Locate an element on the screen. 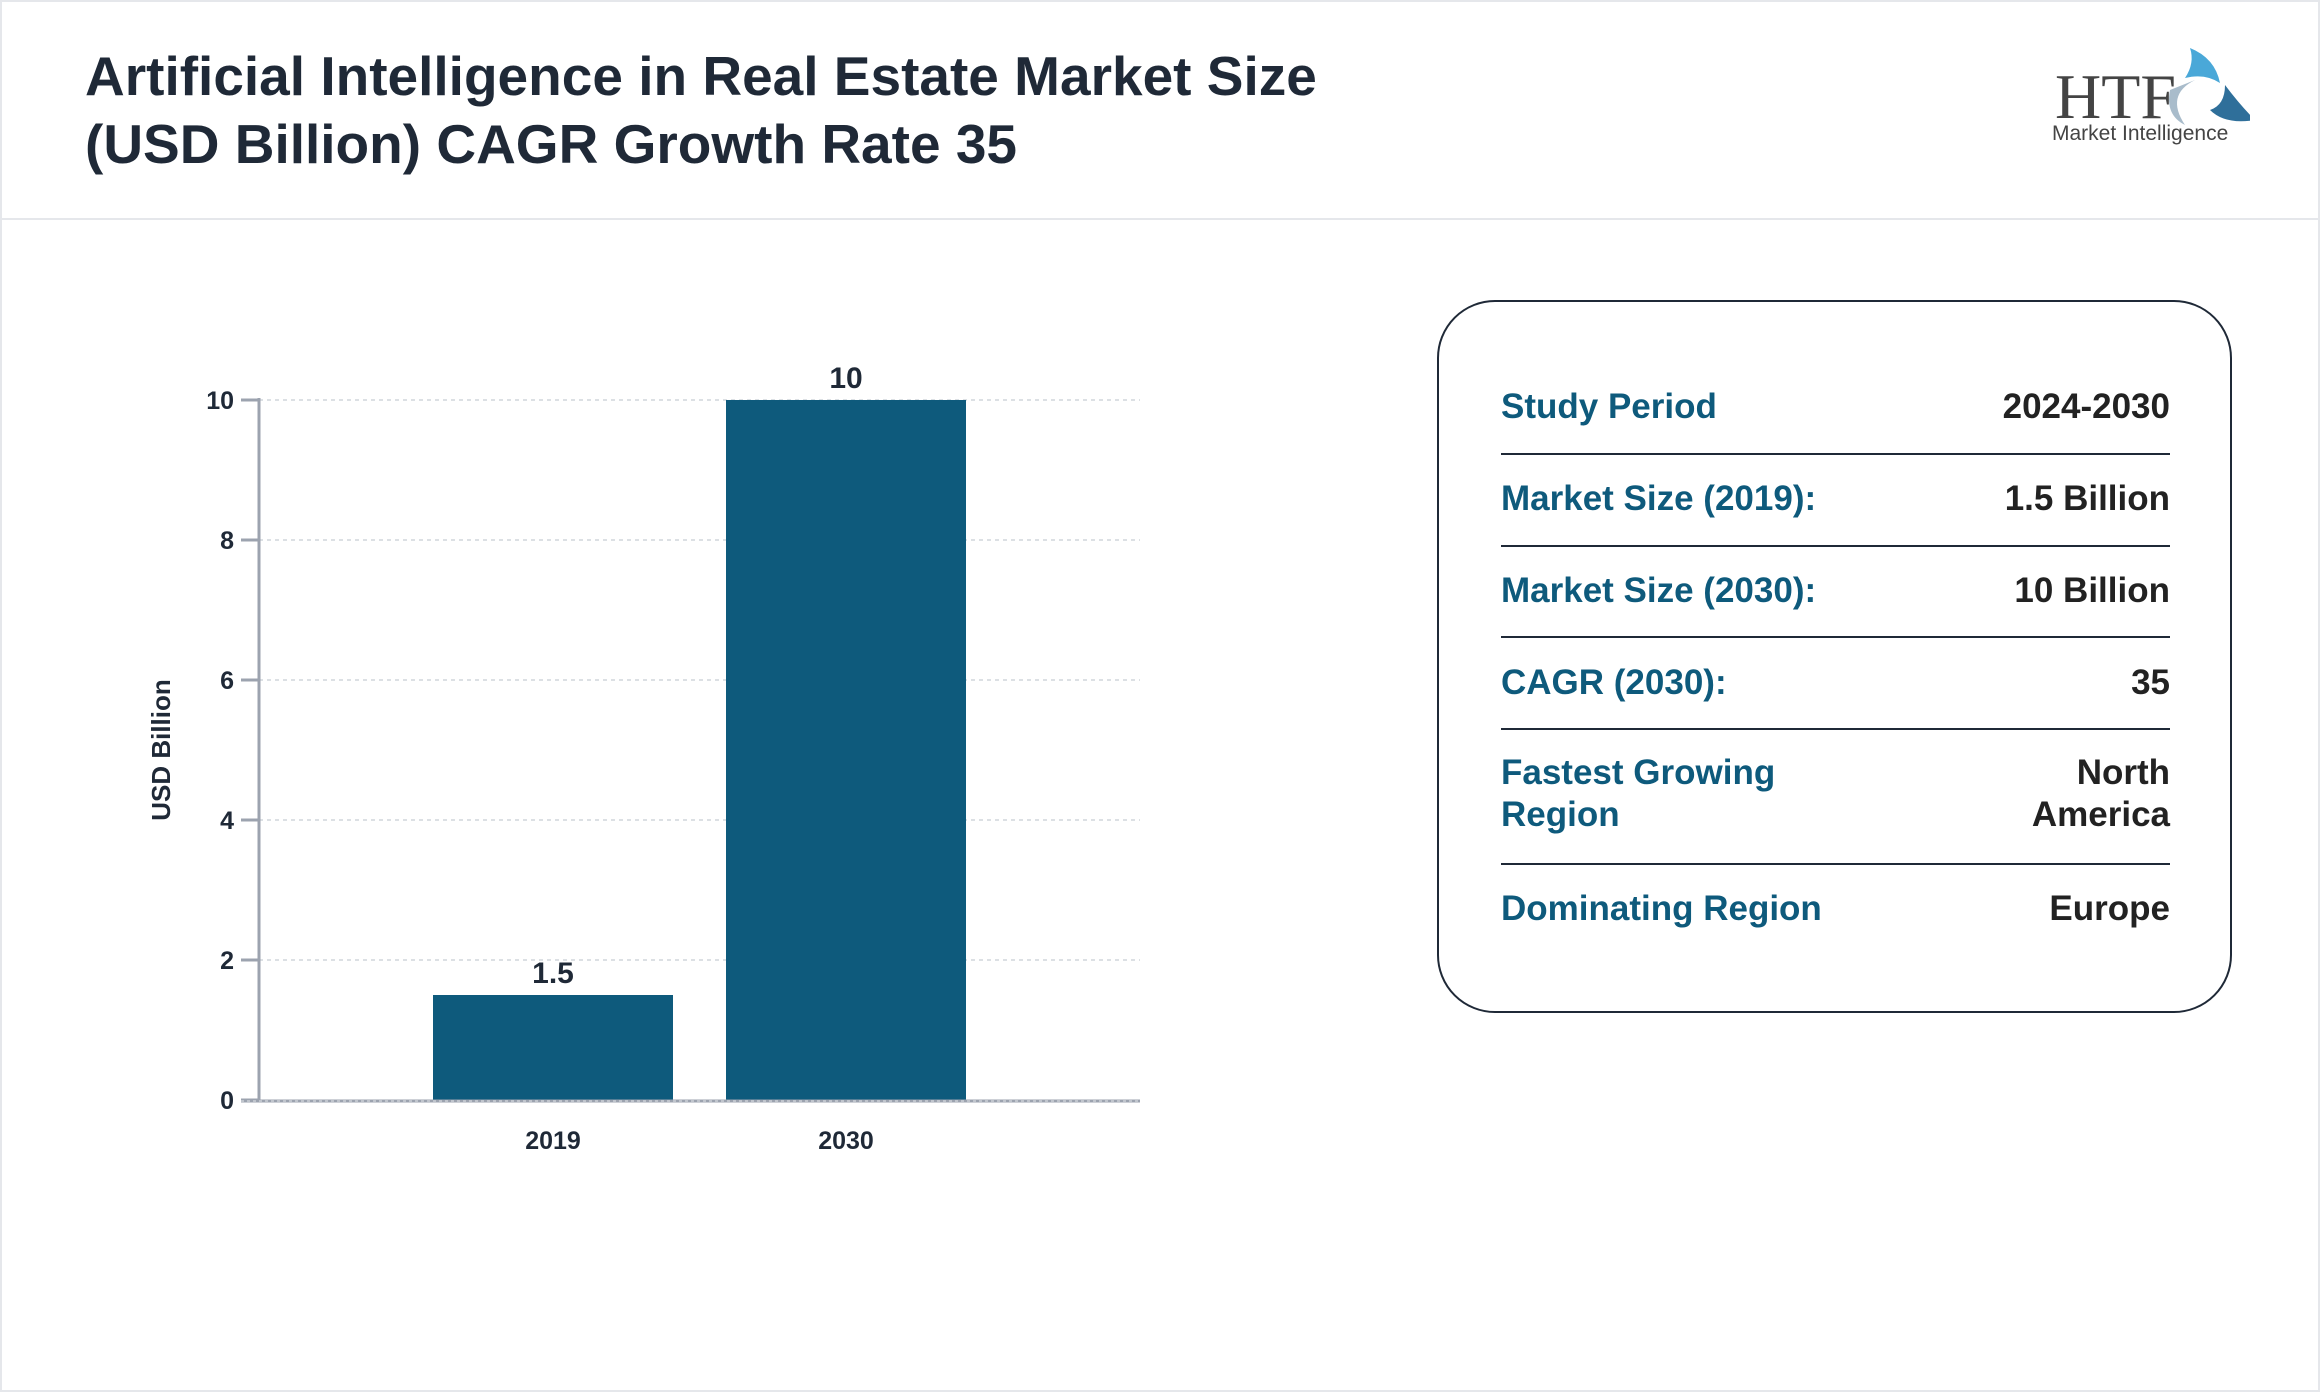 The image size is (2320, 1392). info-row: Fastest Growing Region North America is located at coordinates (1835, 794).